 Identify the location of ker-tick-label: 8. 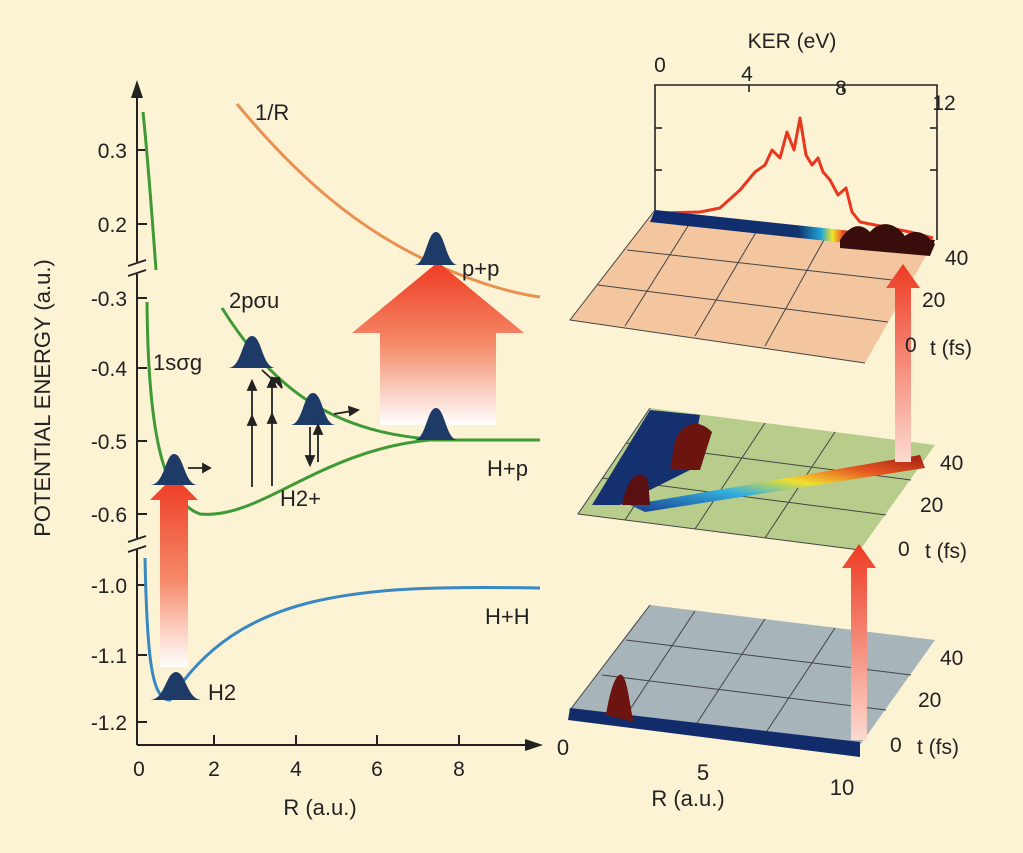
(841, 88).